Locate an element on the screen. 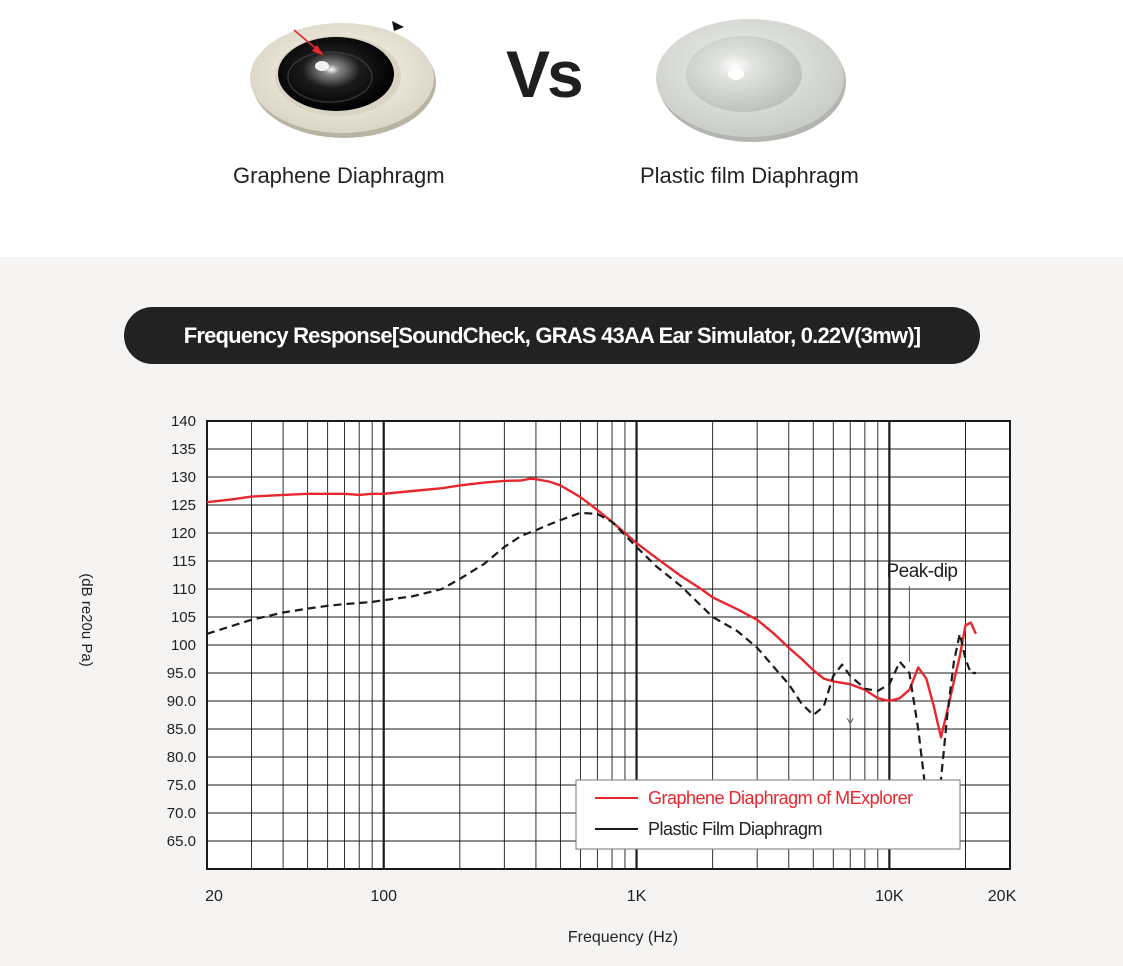 The width and height of the screenshot is (1123, 966). x-tick-label: 10K is located at coordinates (889, 896).